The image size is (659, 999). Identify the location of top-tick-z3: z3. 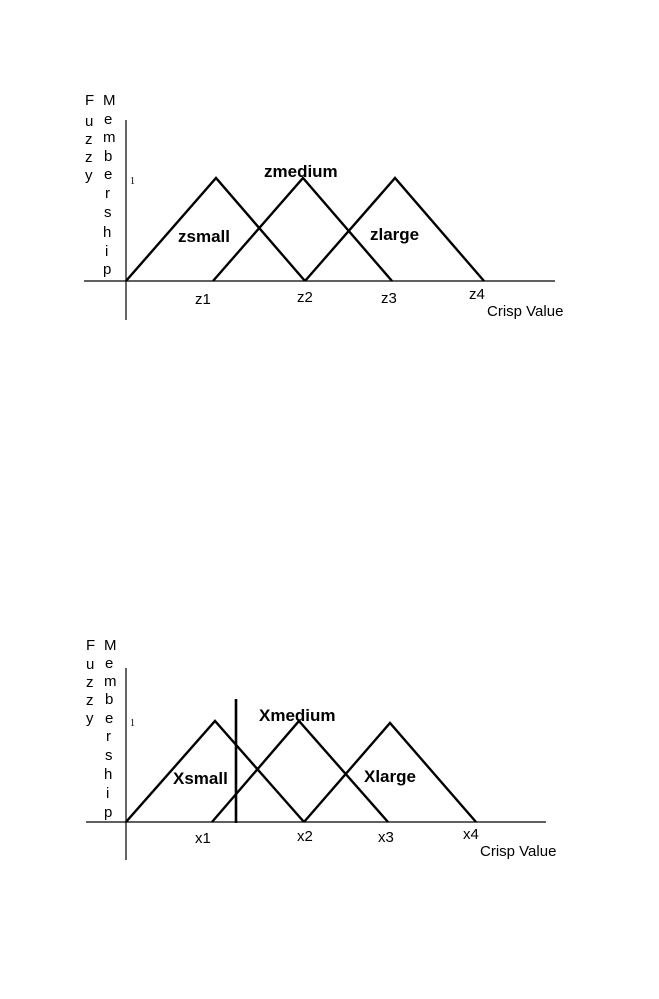
(389, 298).